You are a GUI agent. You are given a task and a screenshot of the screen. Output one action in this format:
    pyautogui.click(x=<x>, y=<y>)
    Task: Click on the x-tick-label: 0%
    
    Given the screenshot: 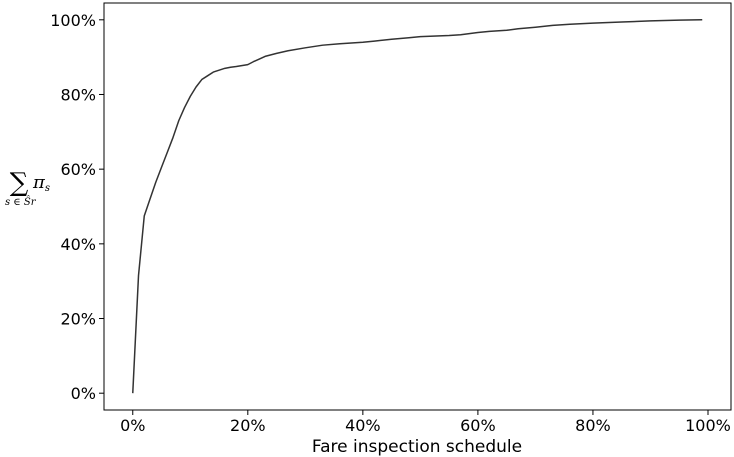 What is the action you would take?
    pyautogui.click(x=132, y=425)
    